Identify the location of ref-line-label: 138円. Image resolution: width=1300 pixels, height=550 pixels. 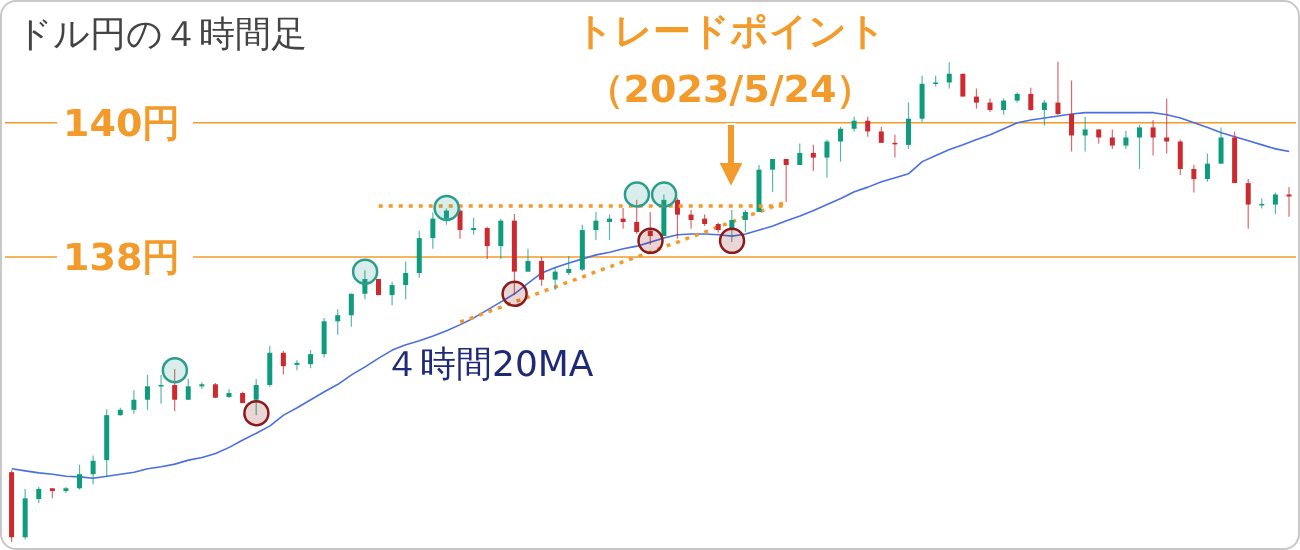
(122, 256).